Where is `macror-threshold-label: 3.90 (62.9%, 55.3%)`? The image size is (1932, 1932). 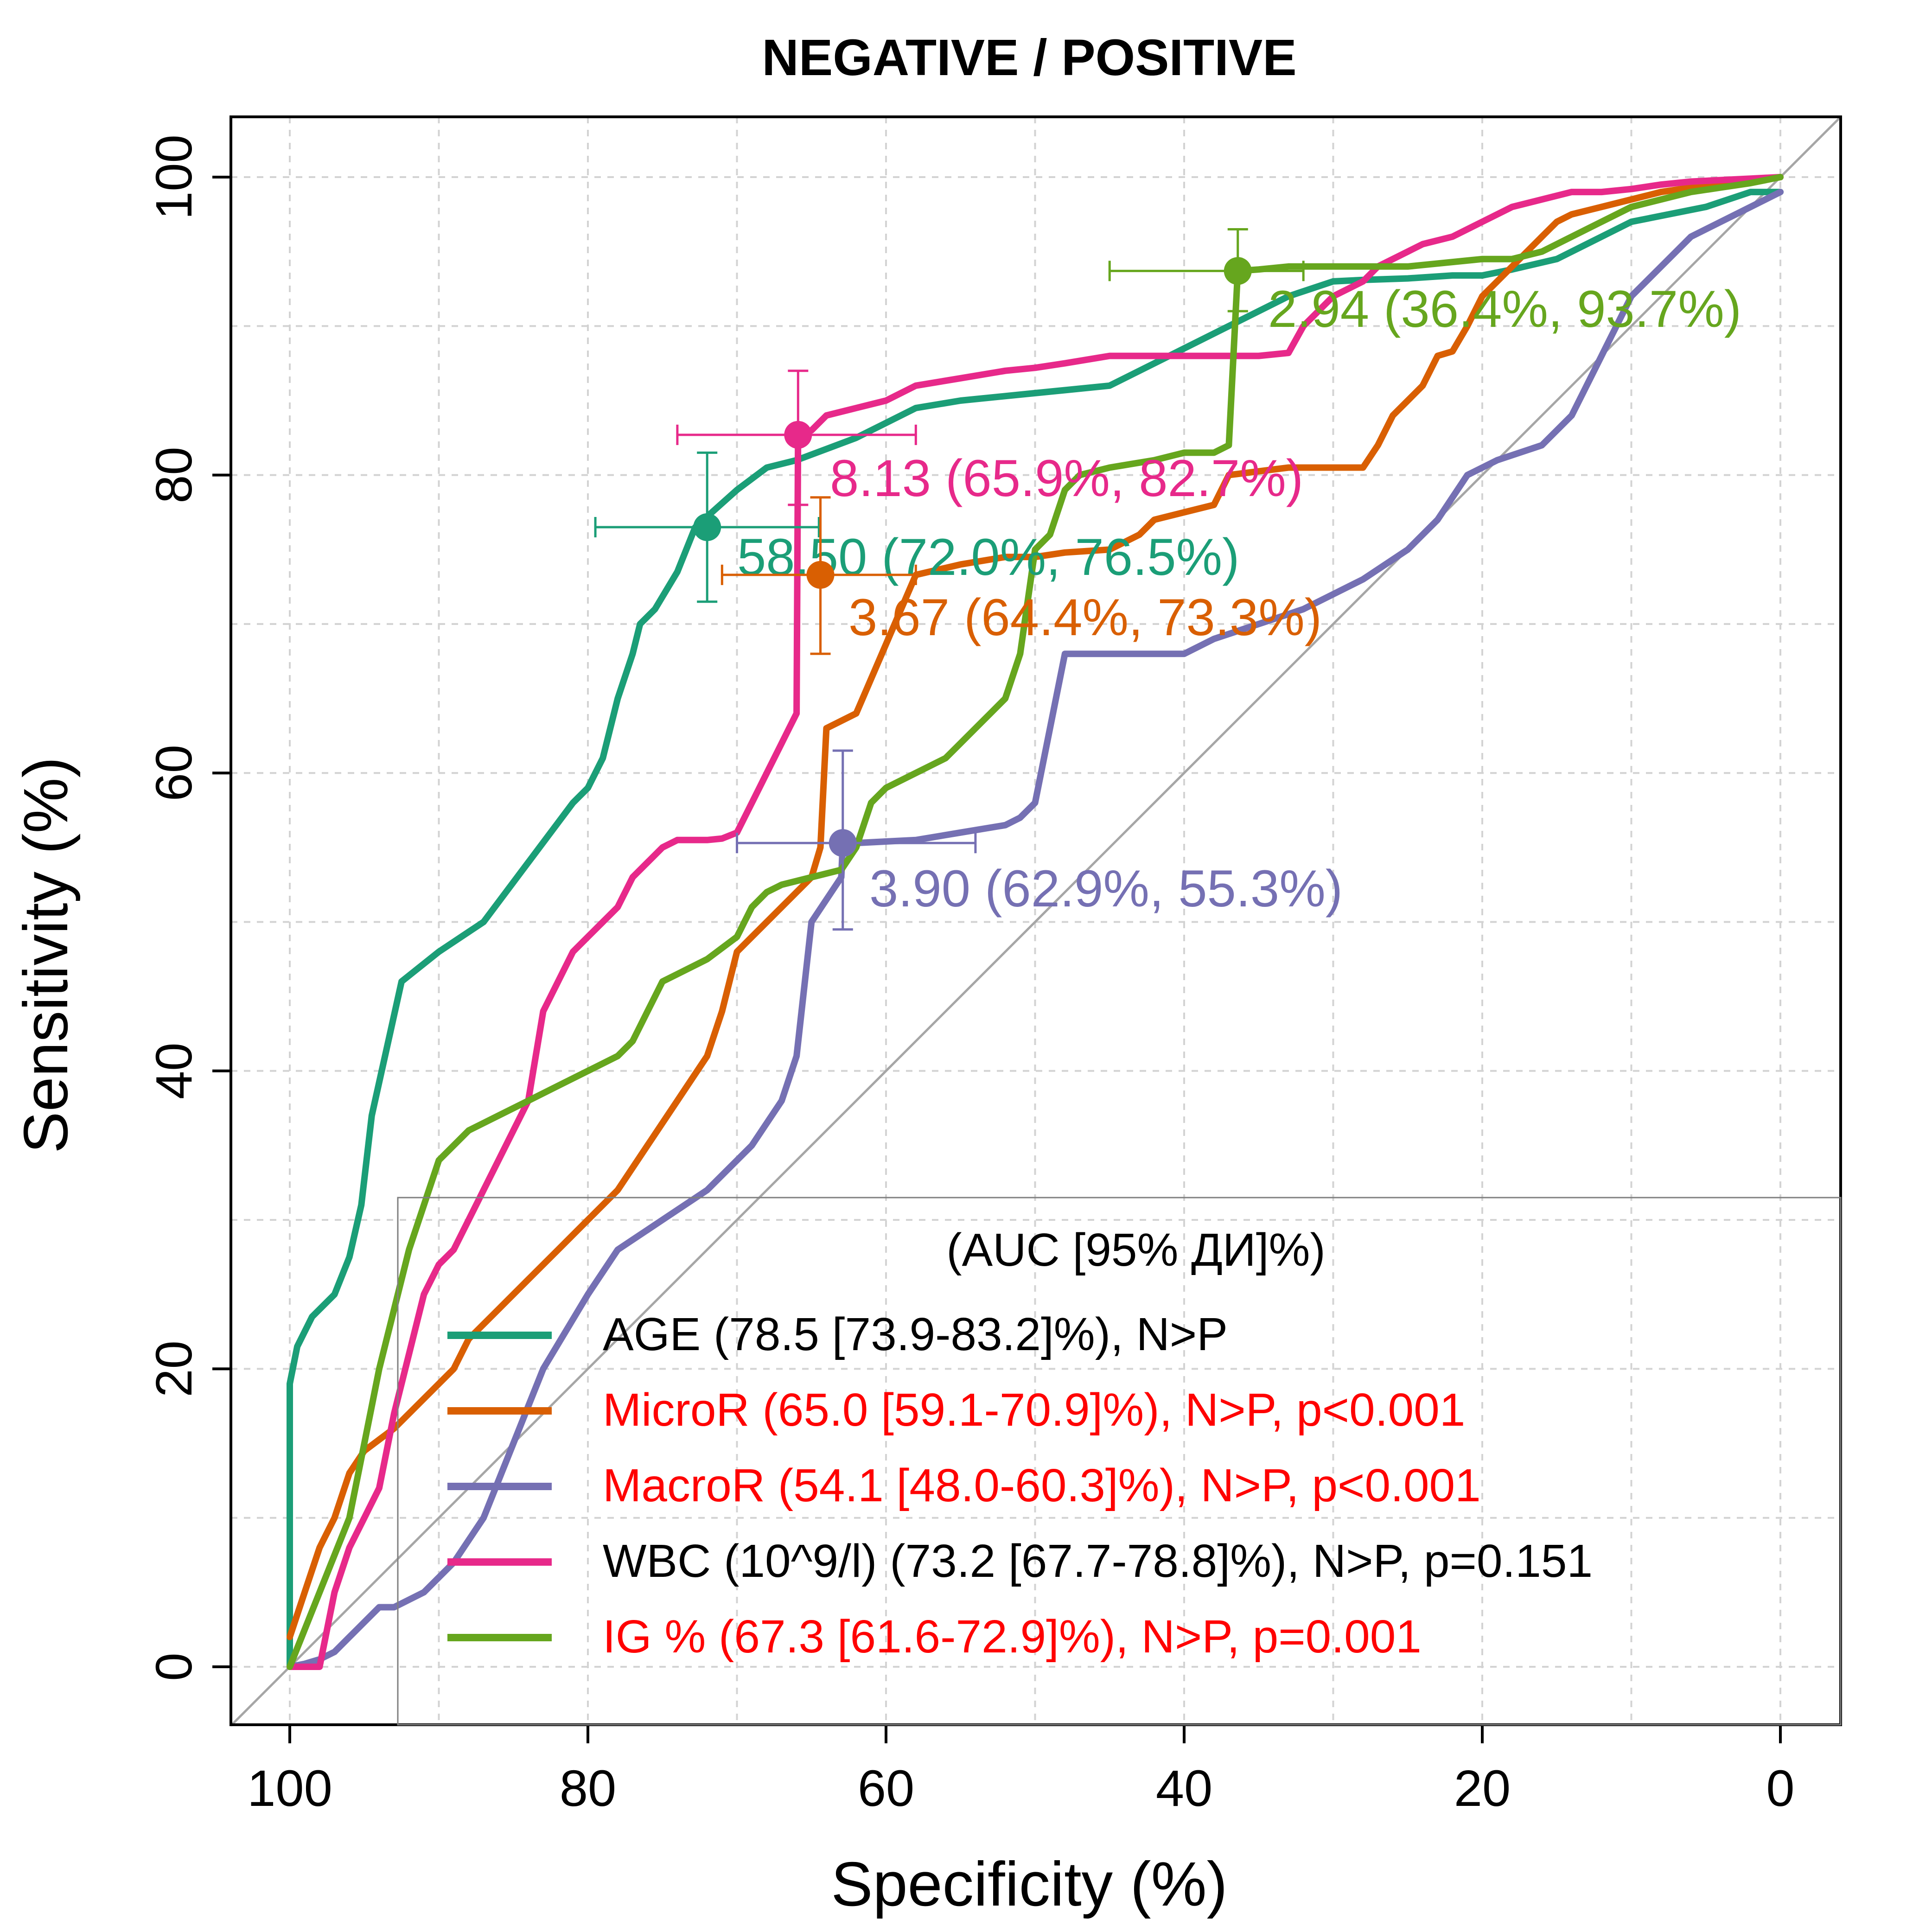 macror-threshold-label: 3.90 (62.9%, 55.3%) is located at coordinates (1106, 889).